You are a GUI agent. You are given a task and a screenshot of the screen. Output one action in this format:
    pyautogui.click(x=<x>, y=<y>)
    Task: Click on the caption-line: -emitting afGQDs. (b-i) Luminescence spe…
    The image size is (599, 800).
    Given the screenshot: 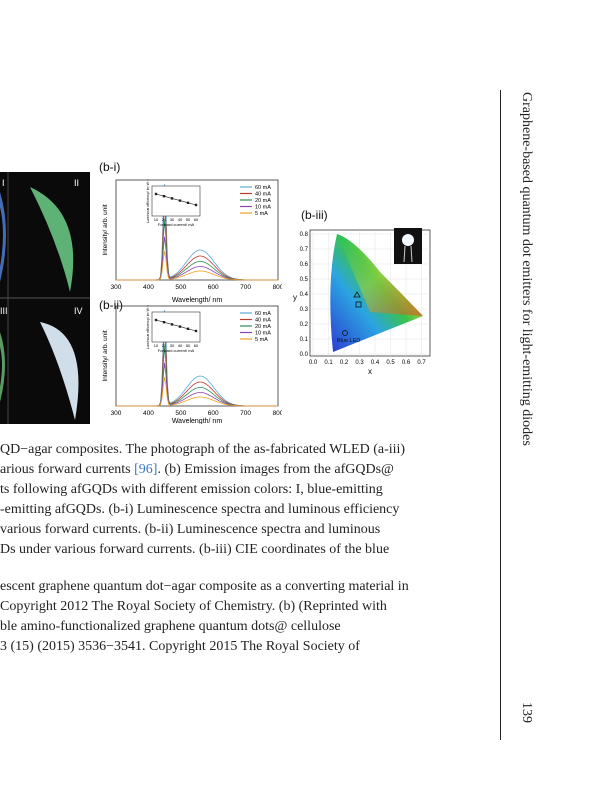 What is the action you would take?
    pyautogui.click(x=200, y=509)
    